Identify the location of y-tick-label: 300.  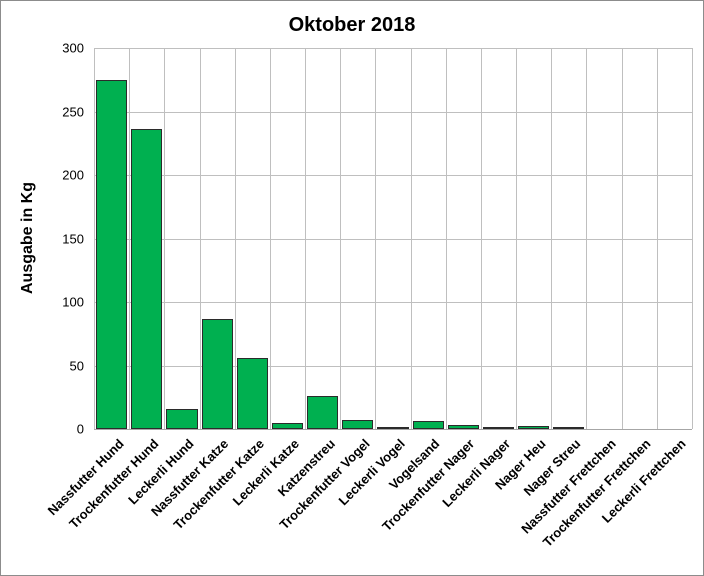
(73, 48).